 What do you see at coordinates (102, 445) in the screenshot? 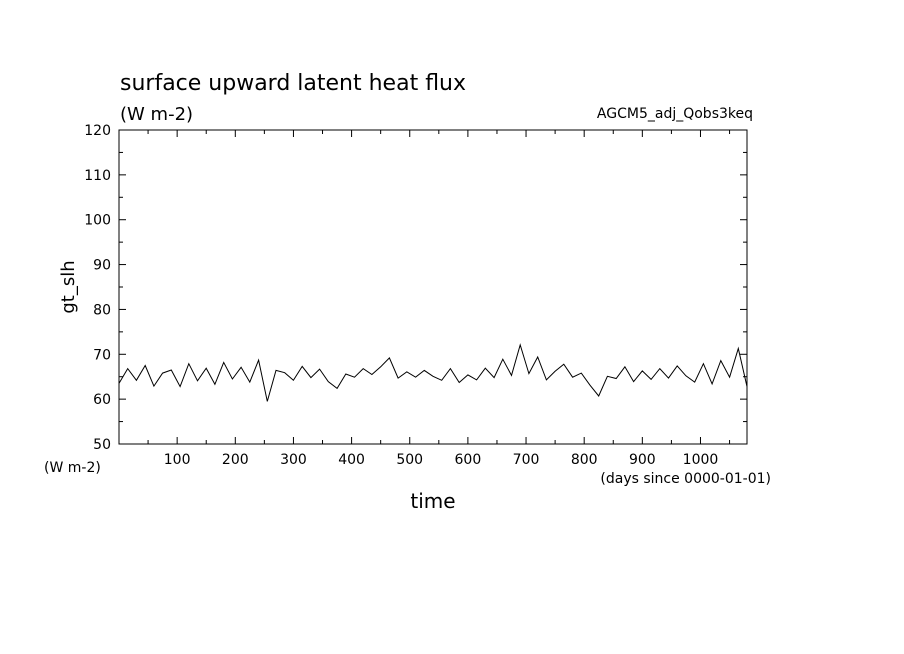
I see `y-tick-label: 50` at bounding box center [102, 445].